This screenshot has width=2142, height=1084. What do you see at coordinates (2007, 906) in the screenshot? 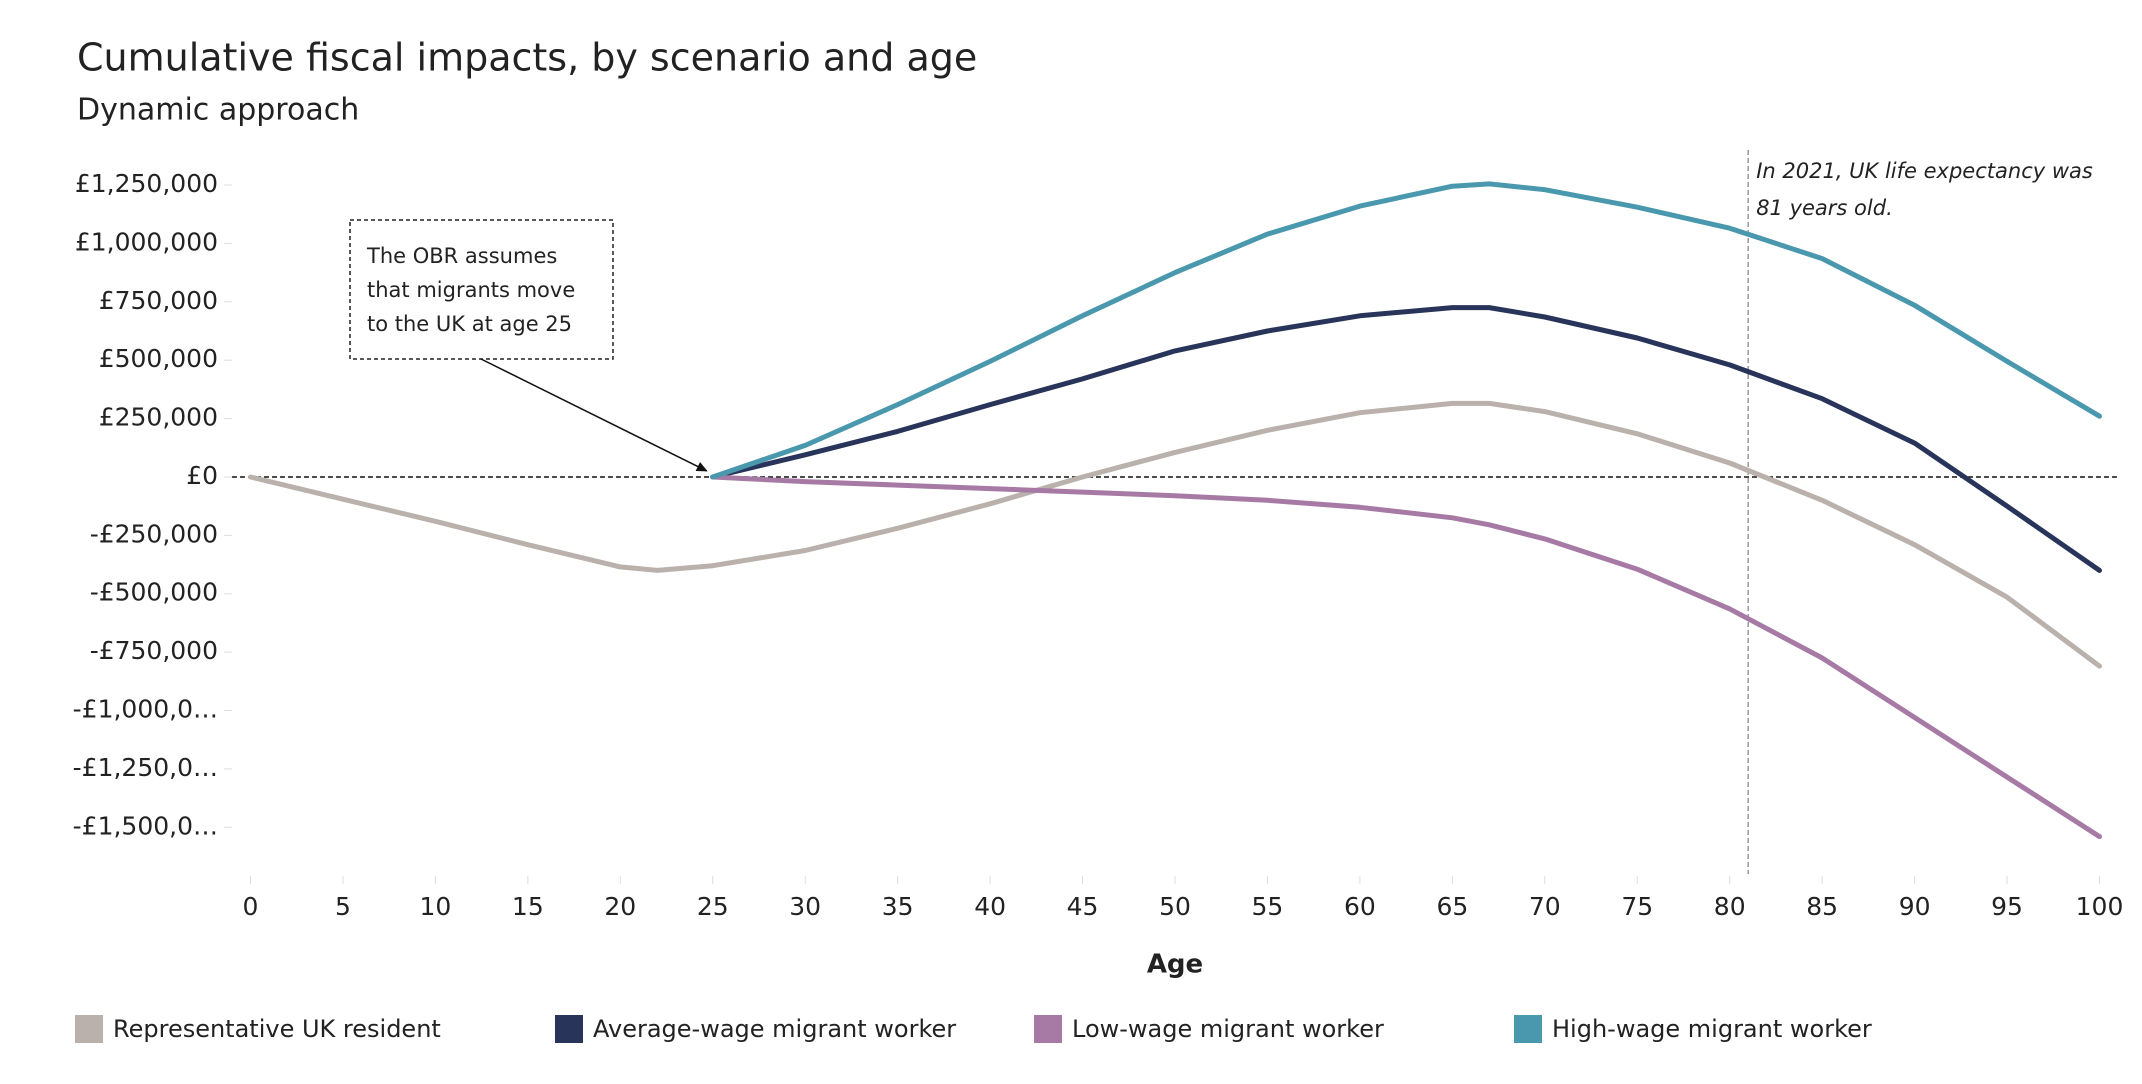
I see `x-tick-label: 95` at bounding box center [2007, 906].